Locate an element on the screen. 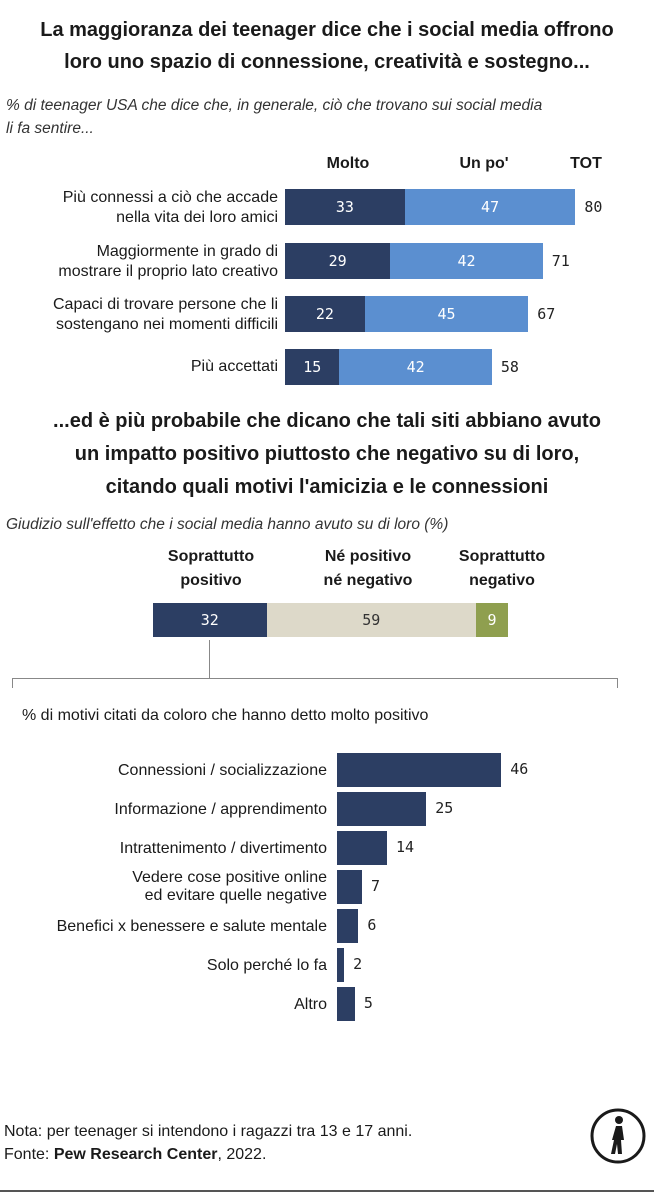 The width and height of the screenshot is (654, 1200). segment-header-line: positivo is located at coordinates (211, 580).